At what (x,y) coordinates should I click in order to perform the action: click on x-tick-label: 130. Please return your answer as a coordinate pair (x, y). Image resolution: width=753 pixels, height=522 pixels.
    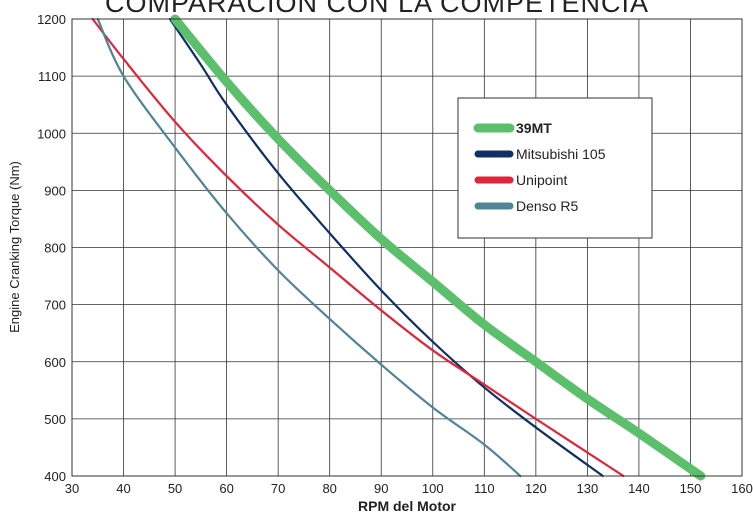
    Looking at the image, I should click on (588, 488).